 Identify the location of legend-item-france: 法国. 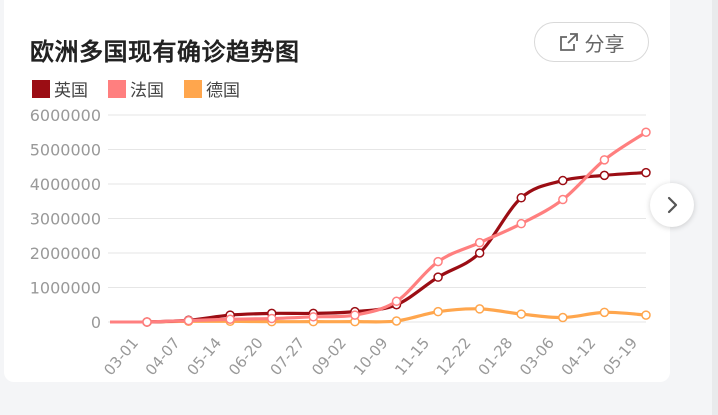
(136, 88).